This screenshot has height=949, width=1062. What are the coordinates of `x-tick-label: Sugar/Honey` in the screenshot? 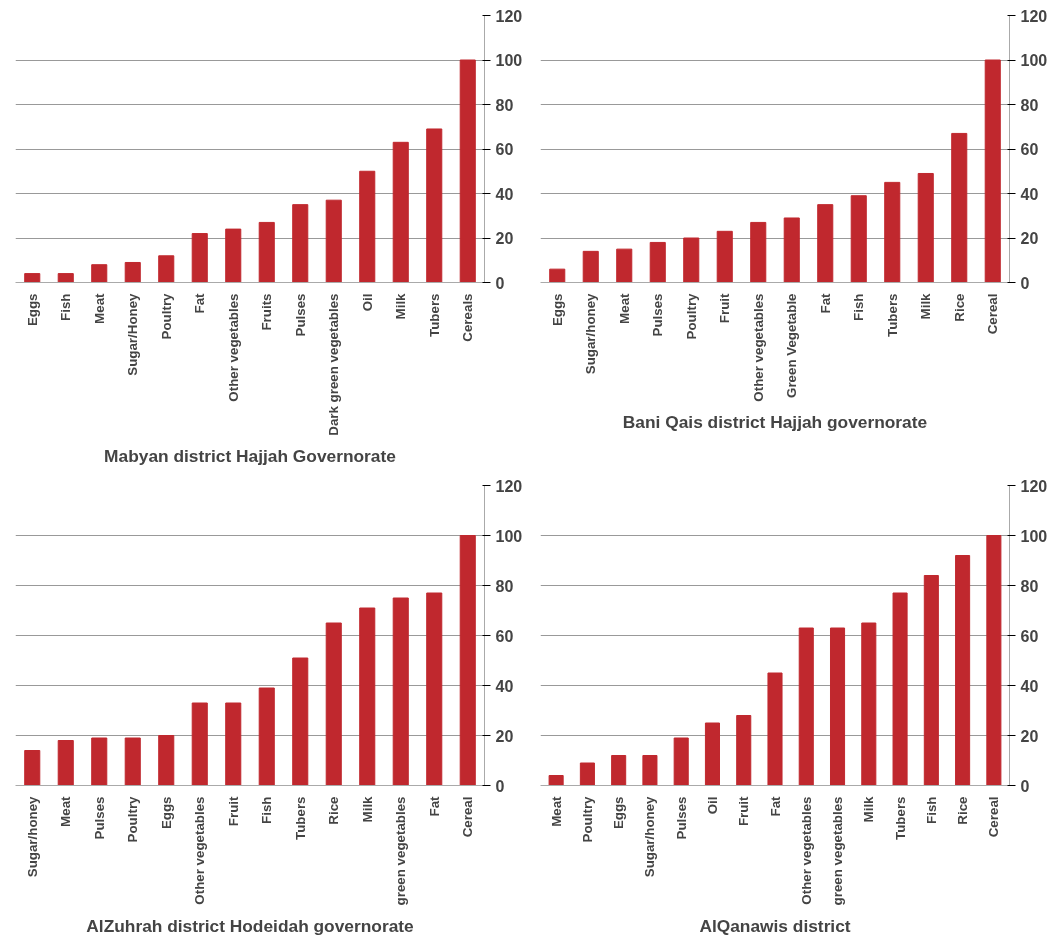 It's located at (133, 334).